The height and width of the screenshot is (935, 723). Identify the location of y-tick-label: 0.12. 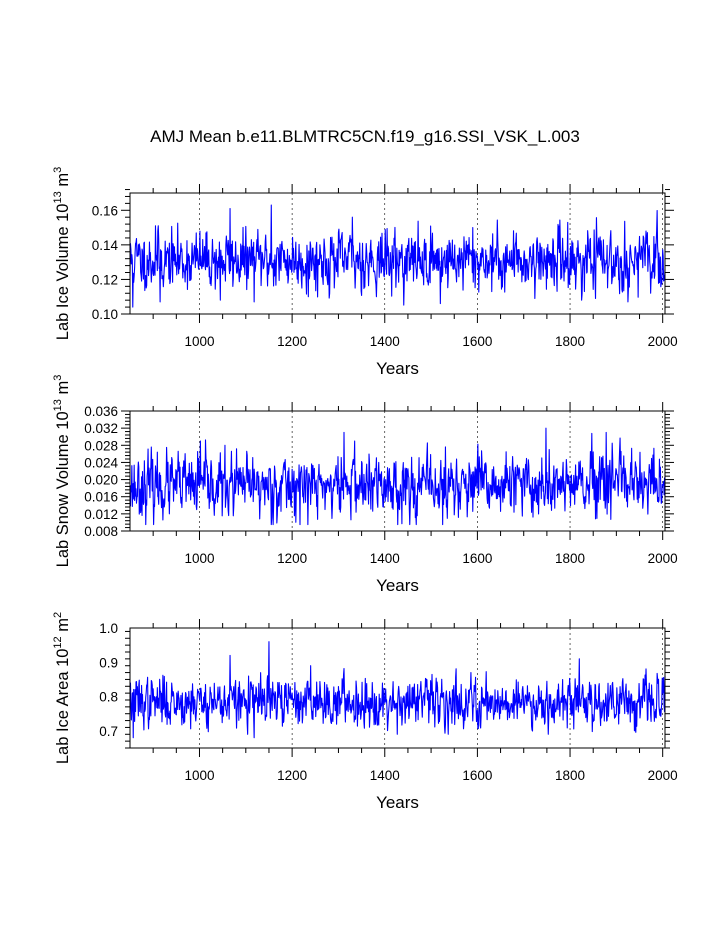
(105, 279).